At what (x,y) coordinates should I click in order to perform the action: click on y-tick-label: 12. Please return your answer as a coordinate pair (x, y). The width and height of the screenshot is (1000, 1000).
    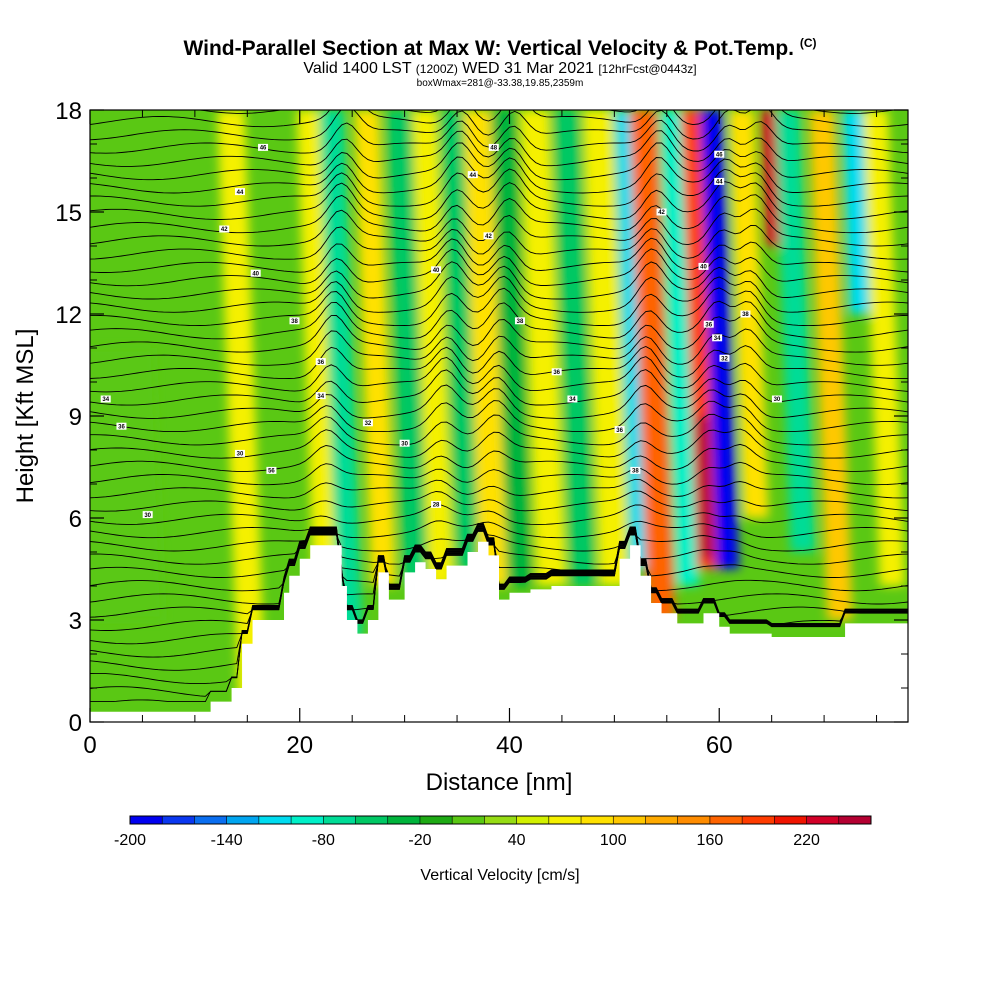
    Looking at the image, I should click on (68, 315).